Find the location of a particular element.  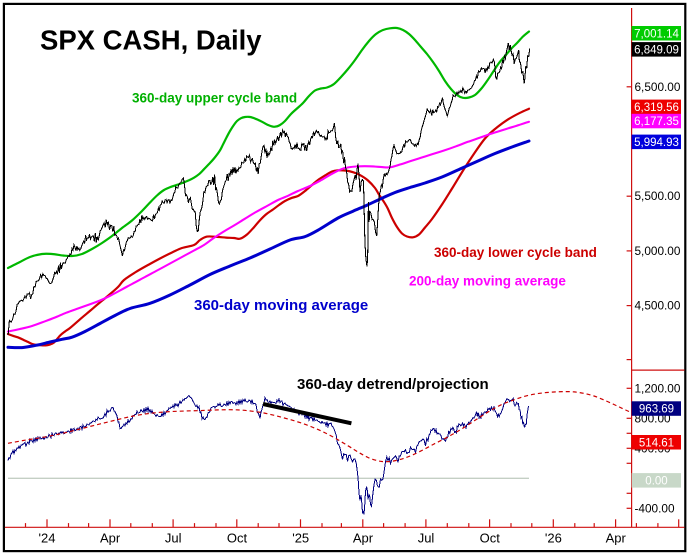

svg-text: 5,000.00 is located at coordinates (658, 251).